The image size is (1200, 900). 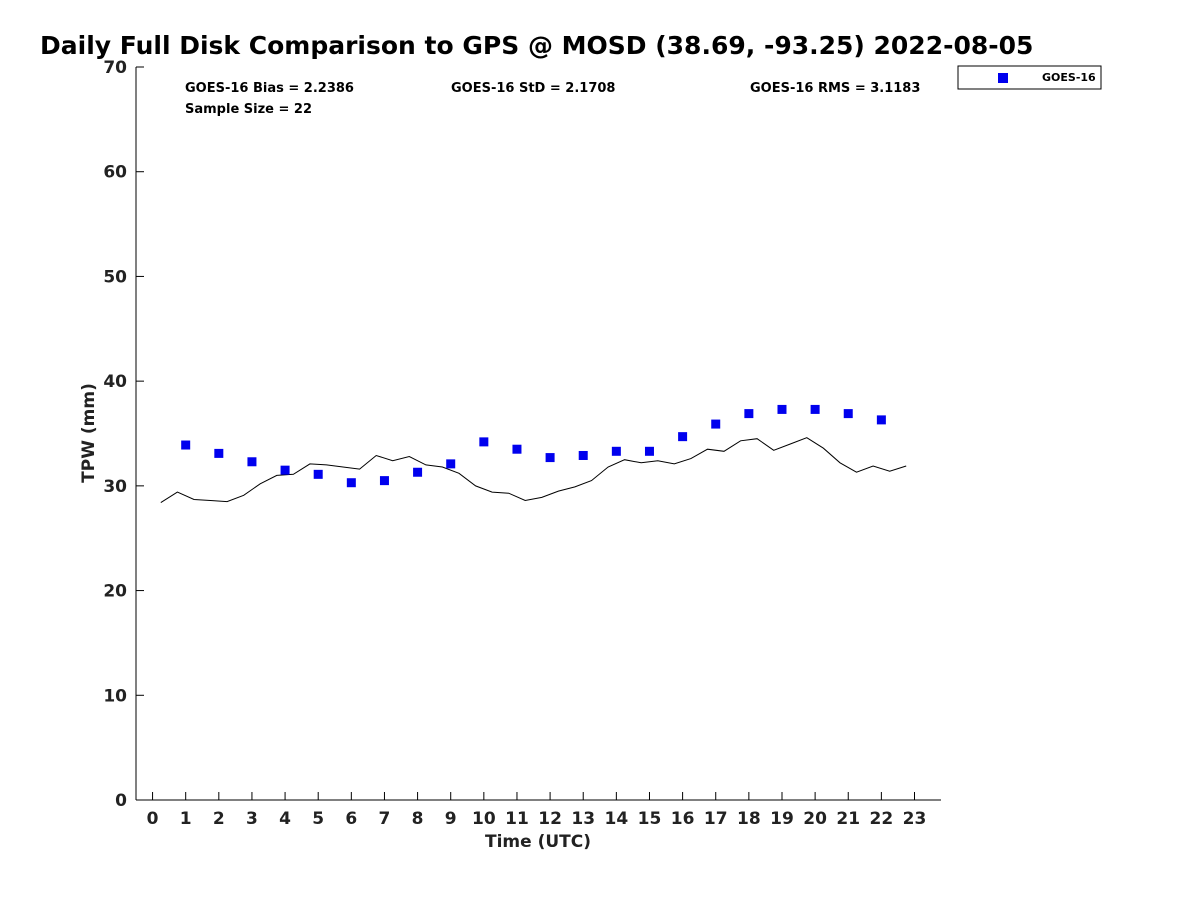 What do you see at coordinates (115, 173) in the screenshot?
I see `y-tick-label: 60` at bounding box center [115, 173].